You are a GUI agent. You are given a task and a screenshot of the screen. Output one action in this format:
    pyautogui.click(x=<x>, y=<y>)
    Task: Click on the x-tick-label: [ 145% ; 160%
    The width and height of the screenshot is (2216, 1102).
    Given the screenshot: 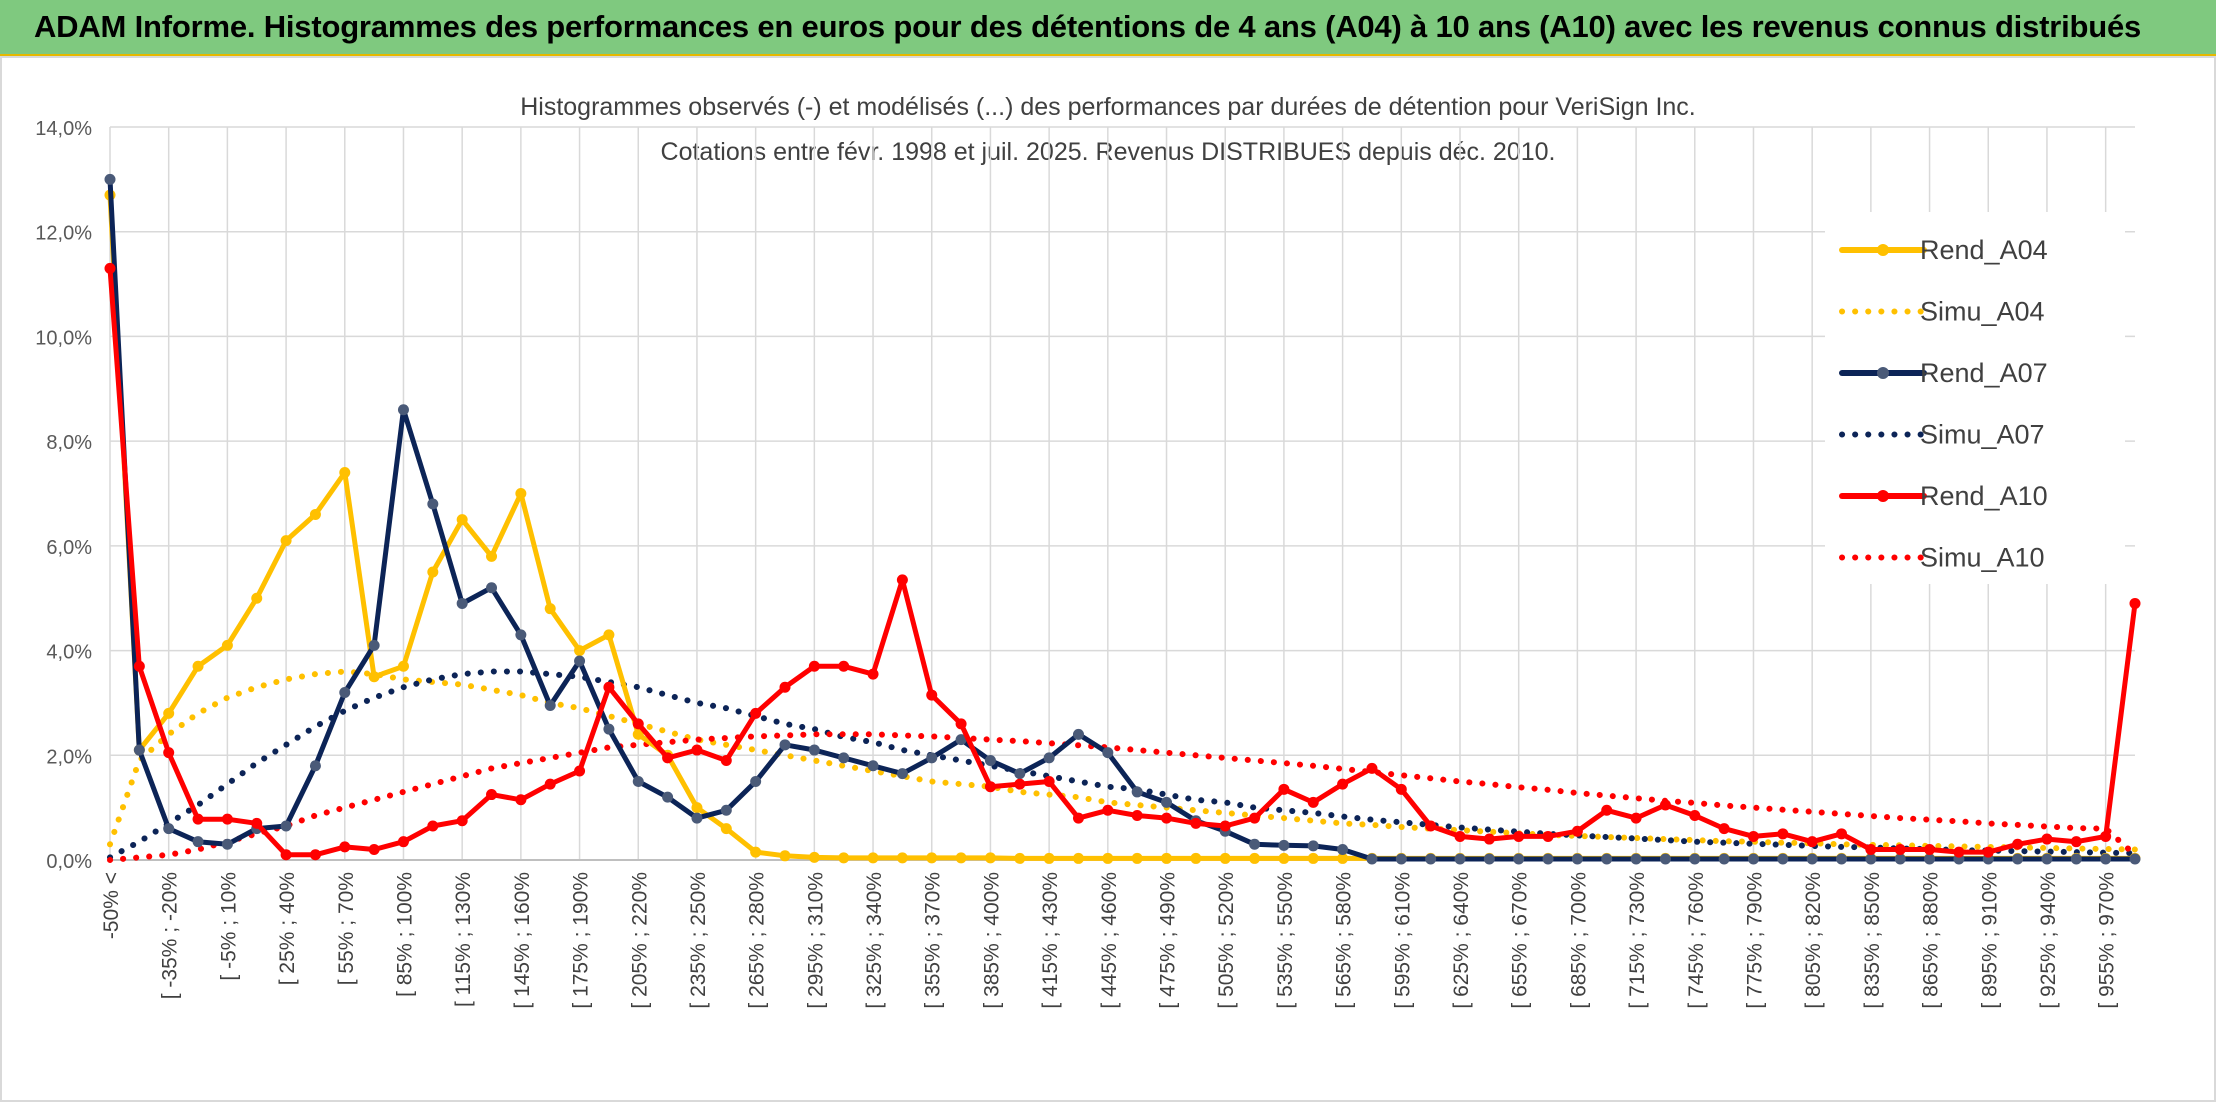 What is the action you would take?
    pyautogui.click(x=522, y=940)
    